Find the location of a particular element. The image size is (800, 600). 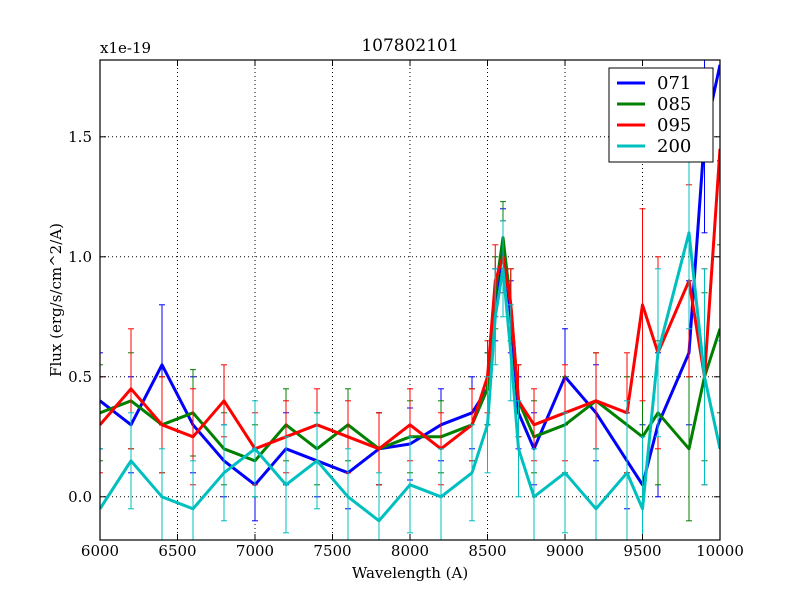

y-tick-label: 0.5 is located at coordinates (80, 377).